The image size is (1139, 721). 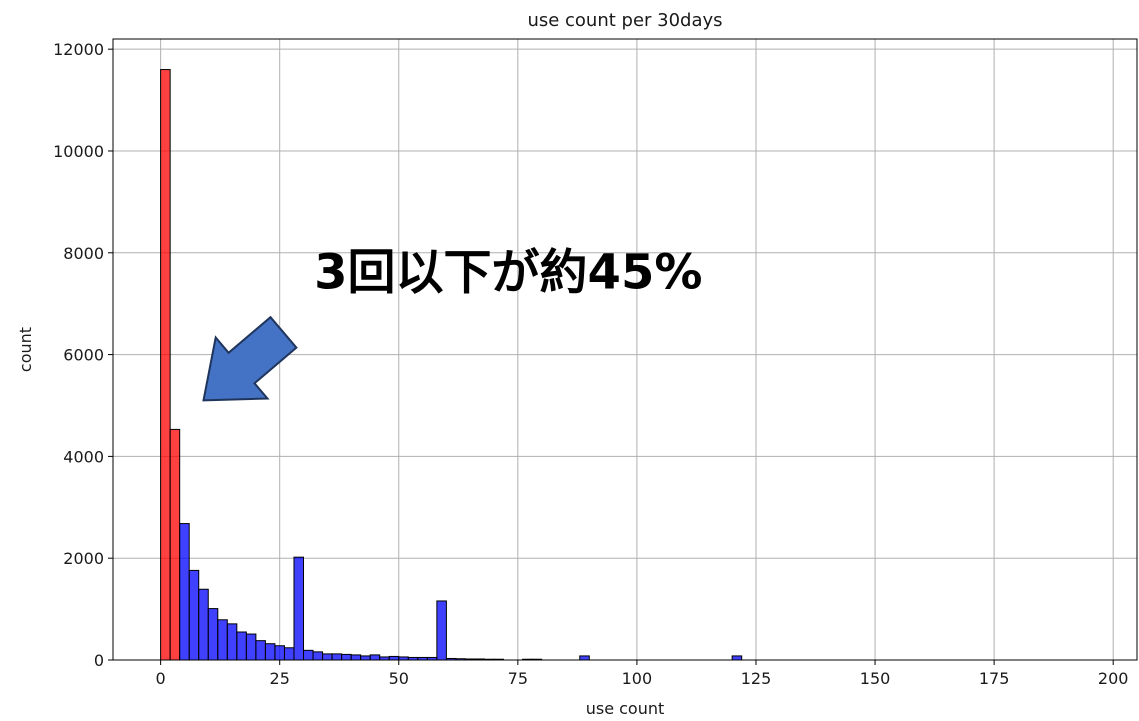 I want to click on annotation-layer: 3回以下が約45%, so click(x=452, y=323).